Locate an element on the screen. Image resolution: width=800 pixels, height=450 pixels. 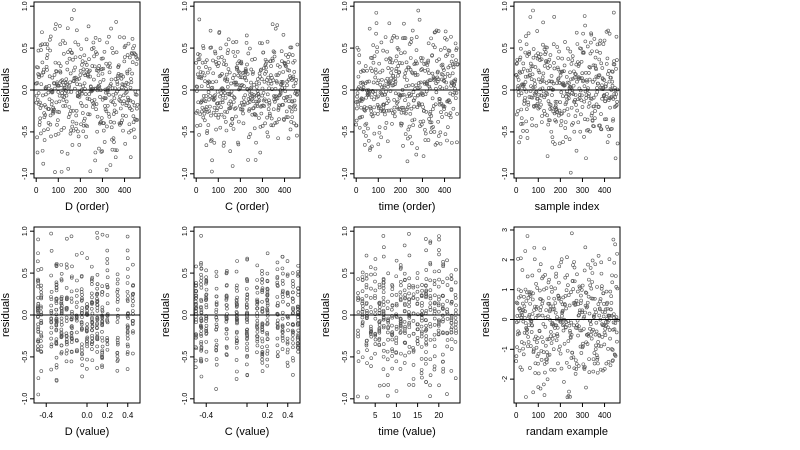
x-tick-label: 0.2 is located at coordinates (108, 415).